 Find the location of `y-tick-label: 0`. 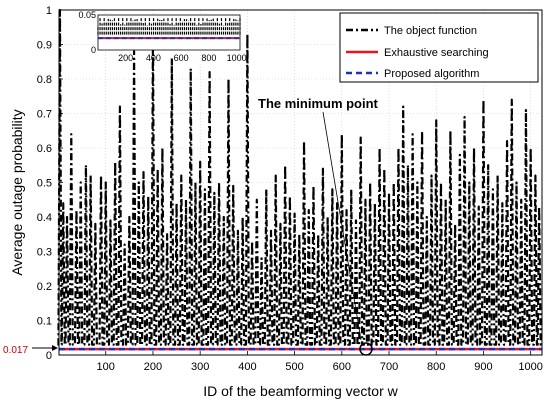

y-tick-label: 0 is located at coordinates (49, 356).